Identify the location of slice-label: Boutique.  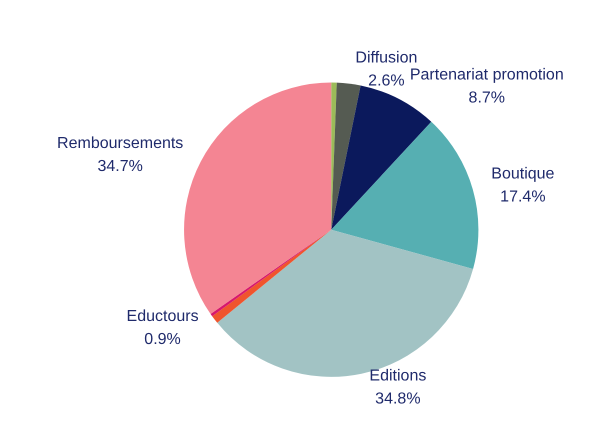
(523, 174).